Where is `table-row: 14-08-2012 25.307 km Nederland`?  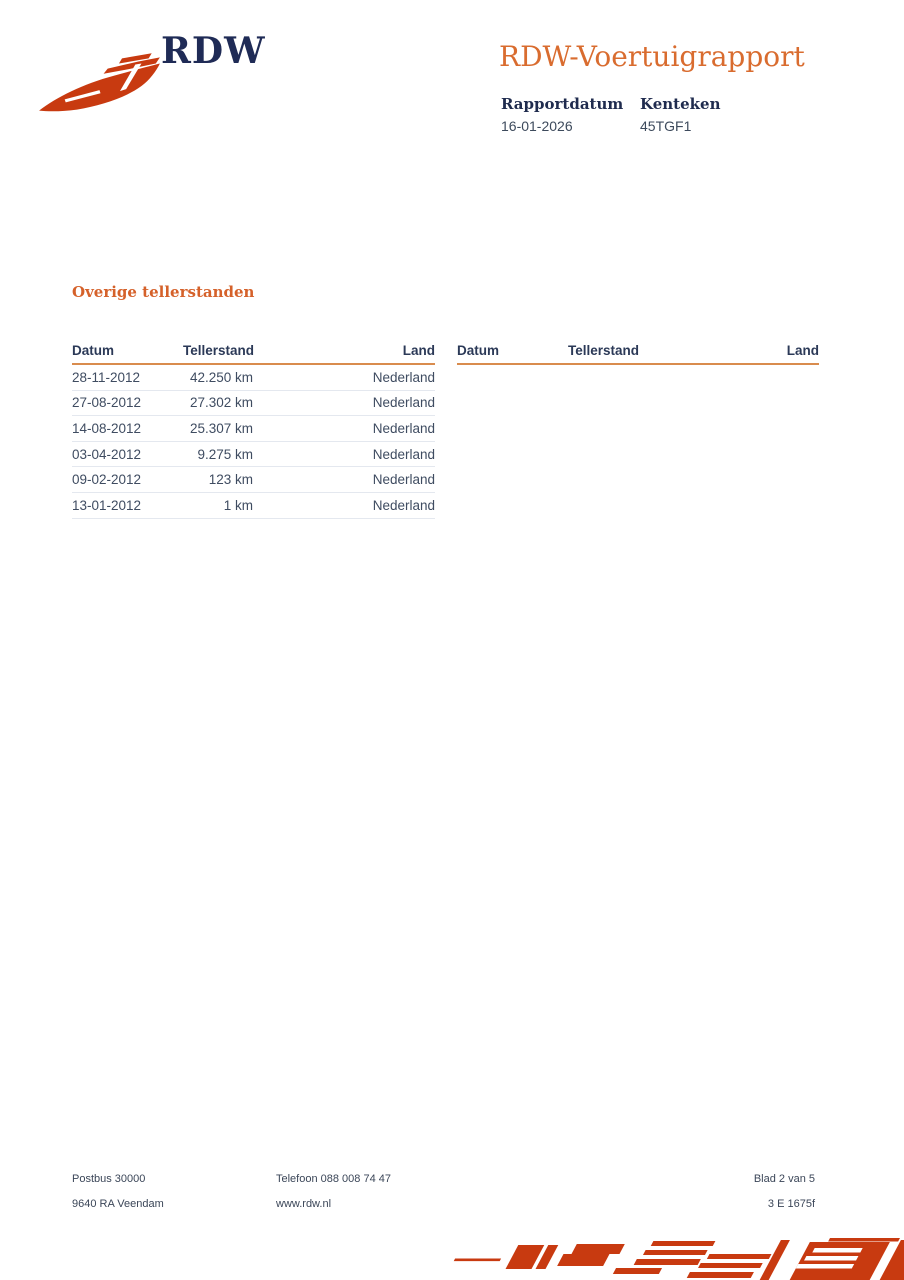
table-row: 14-08-2012 25.307 km Nederland is located at coordinates (253, 429).